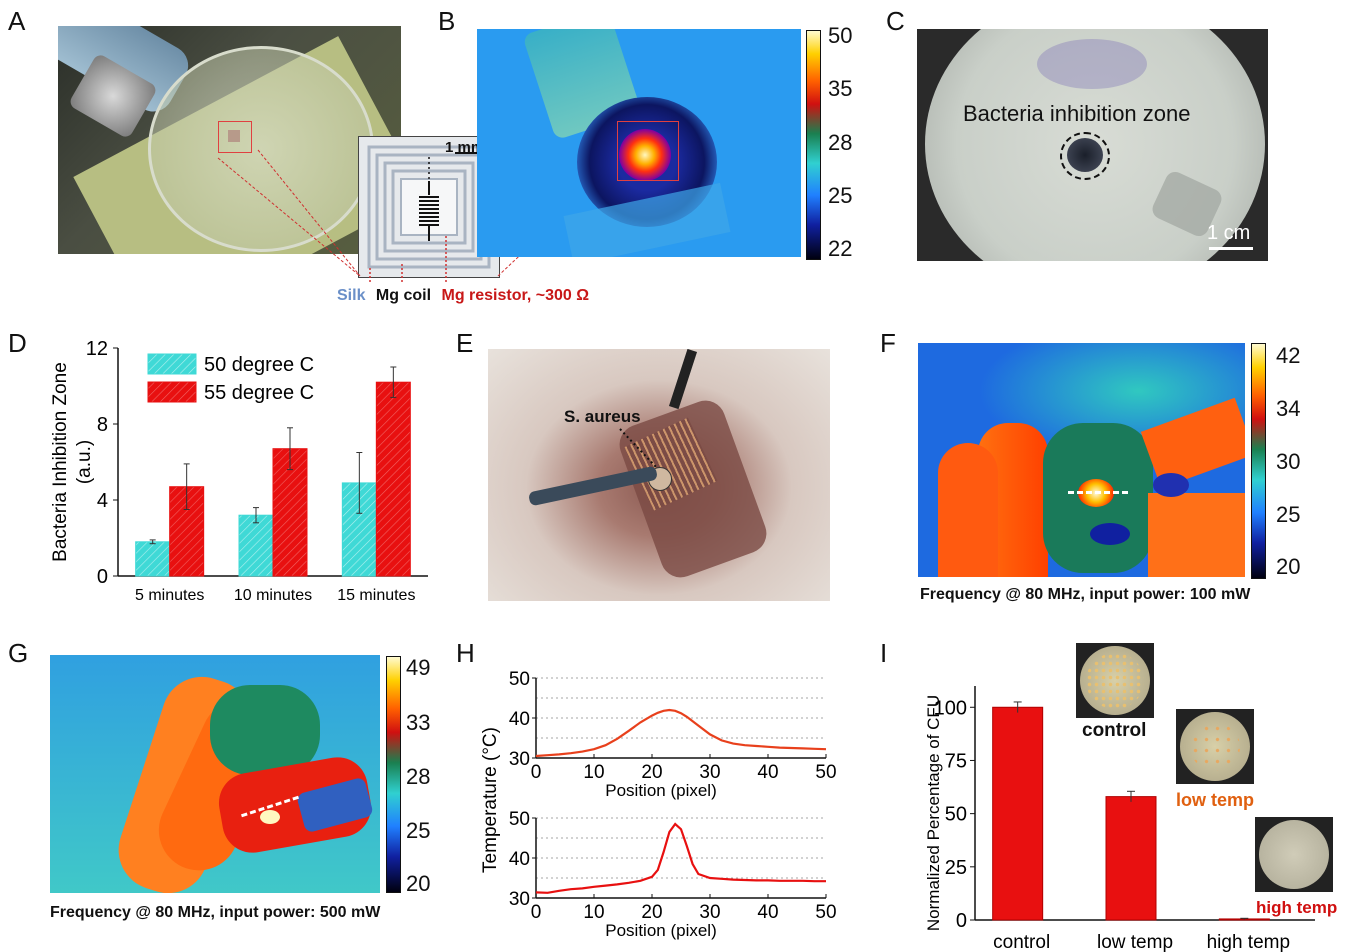 The height and width of the screenshot is (952, 1350). Describe the element at coordinates (102, 577) in the screenshot. I see `d-y-tick-label: 0` at that location.